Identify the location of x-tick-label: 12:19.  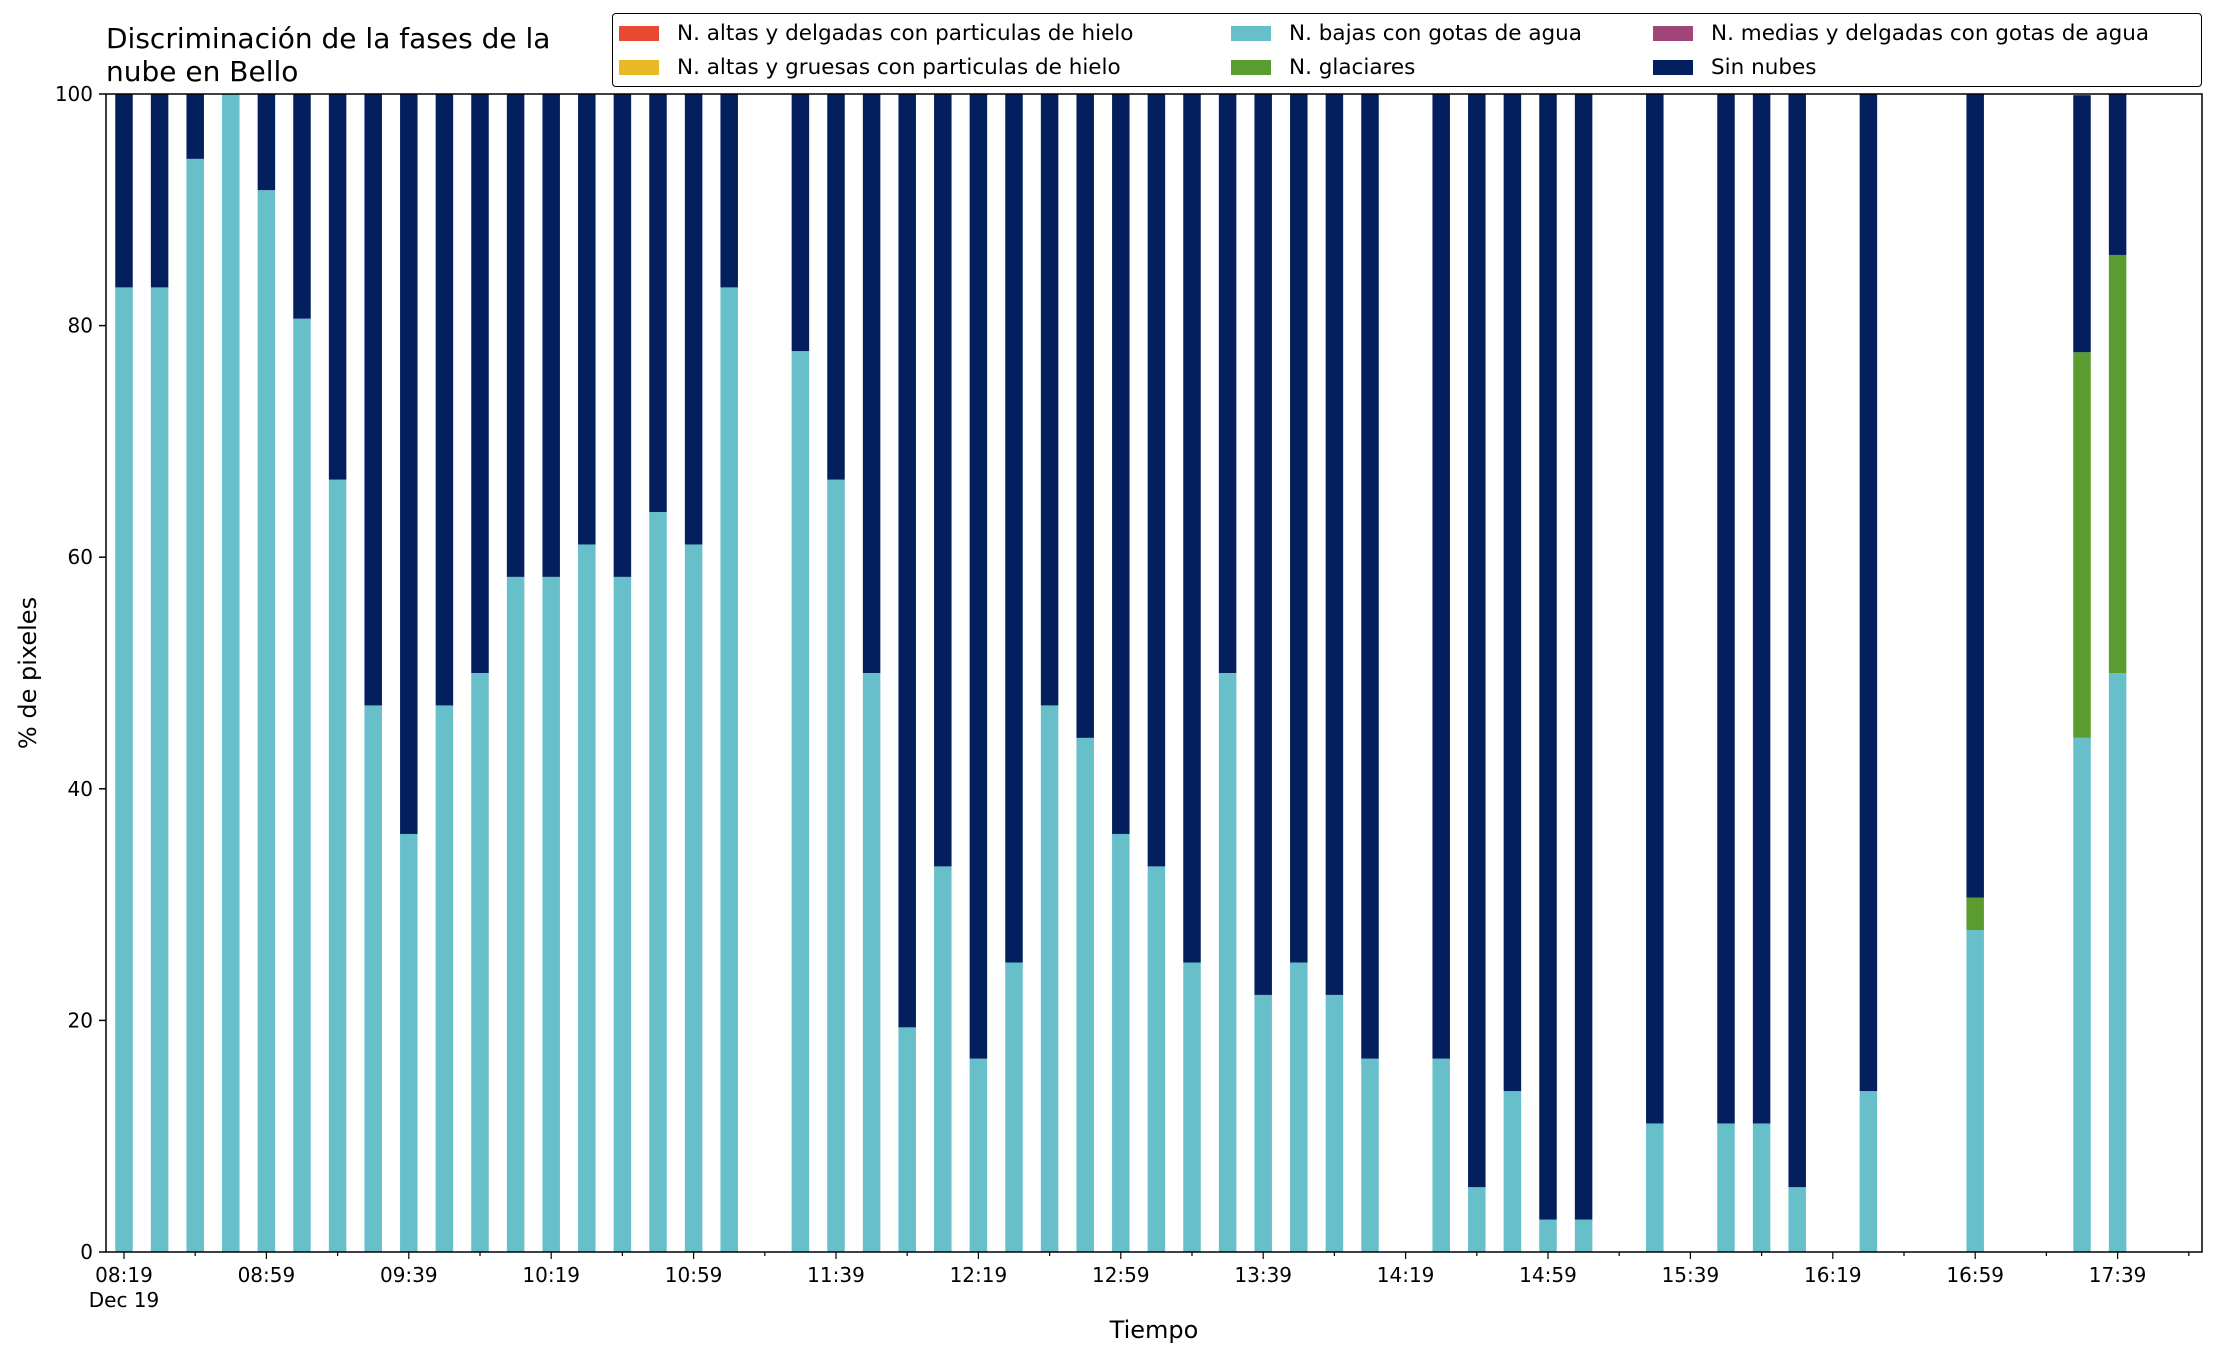
(979, 1275).